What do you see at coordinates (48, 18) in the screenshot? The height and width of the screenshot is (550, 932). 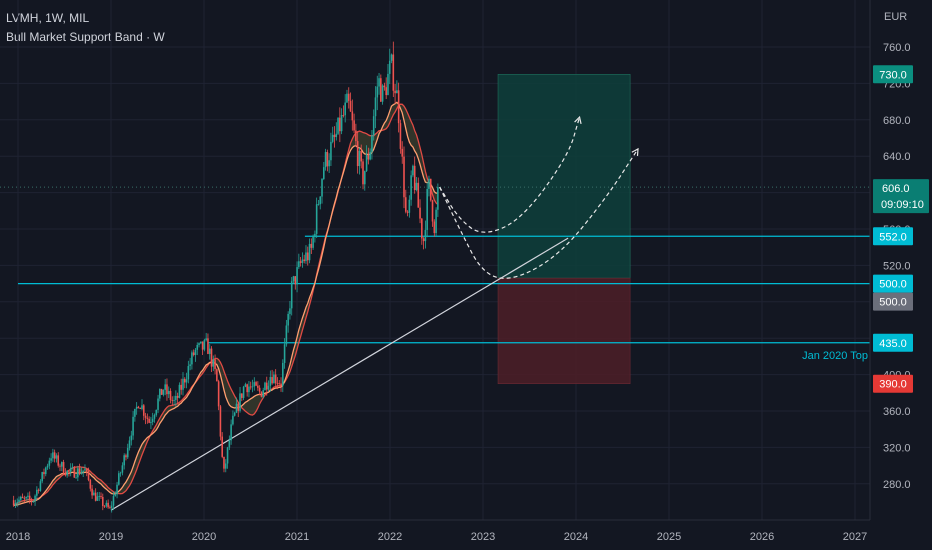 I see `symbol-title: LVMH, 1W, MIL` at bounding box center [48, 18].